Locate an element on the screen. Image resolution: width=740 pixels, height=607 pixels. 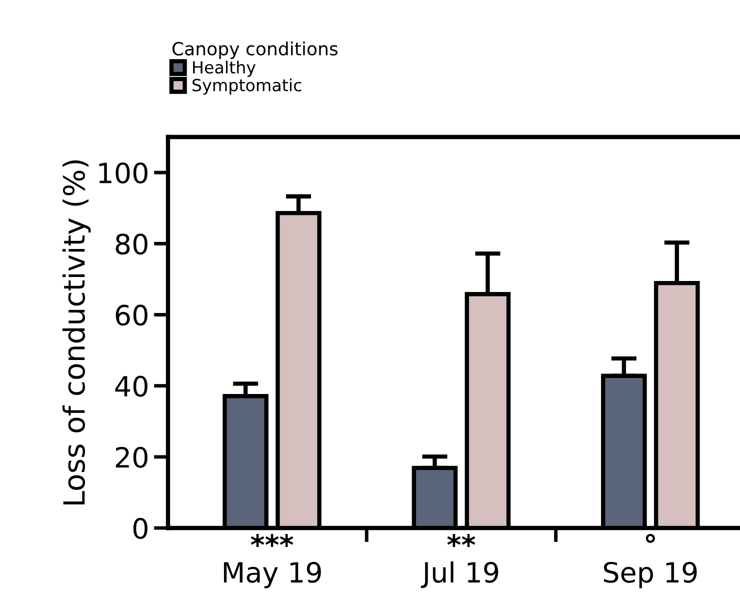
y-tick-label: 80 is located at coordinates (132, 244).